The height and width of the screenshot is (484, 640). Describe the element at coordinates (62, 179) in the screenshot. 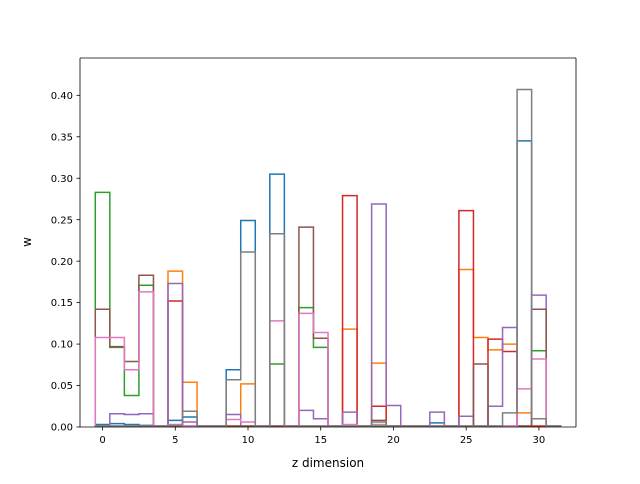

I see `y-tick-label: 0.30` at that location.